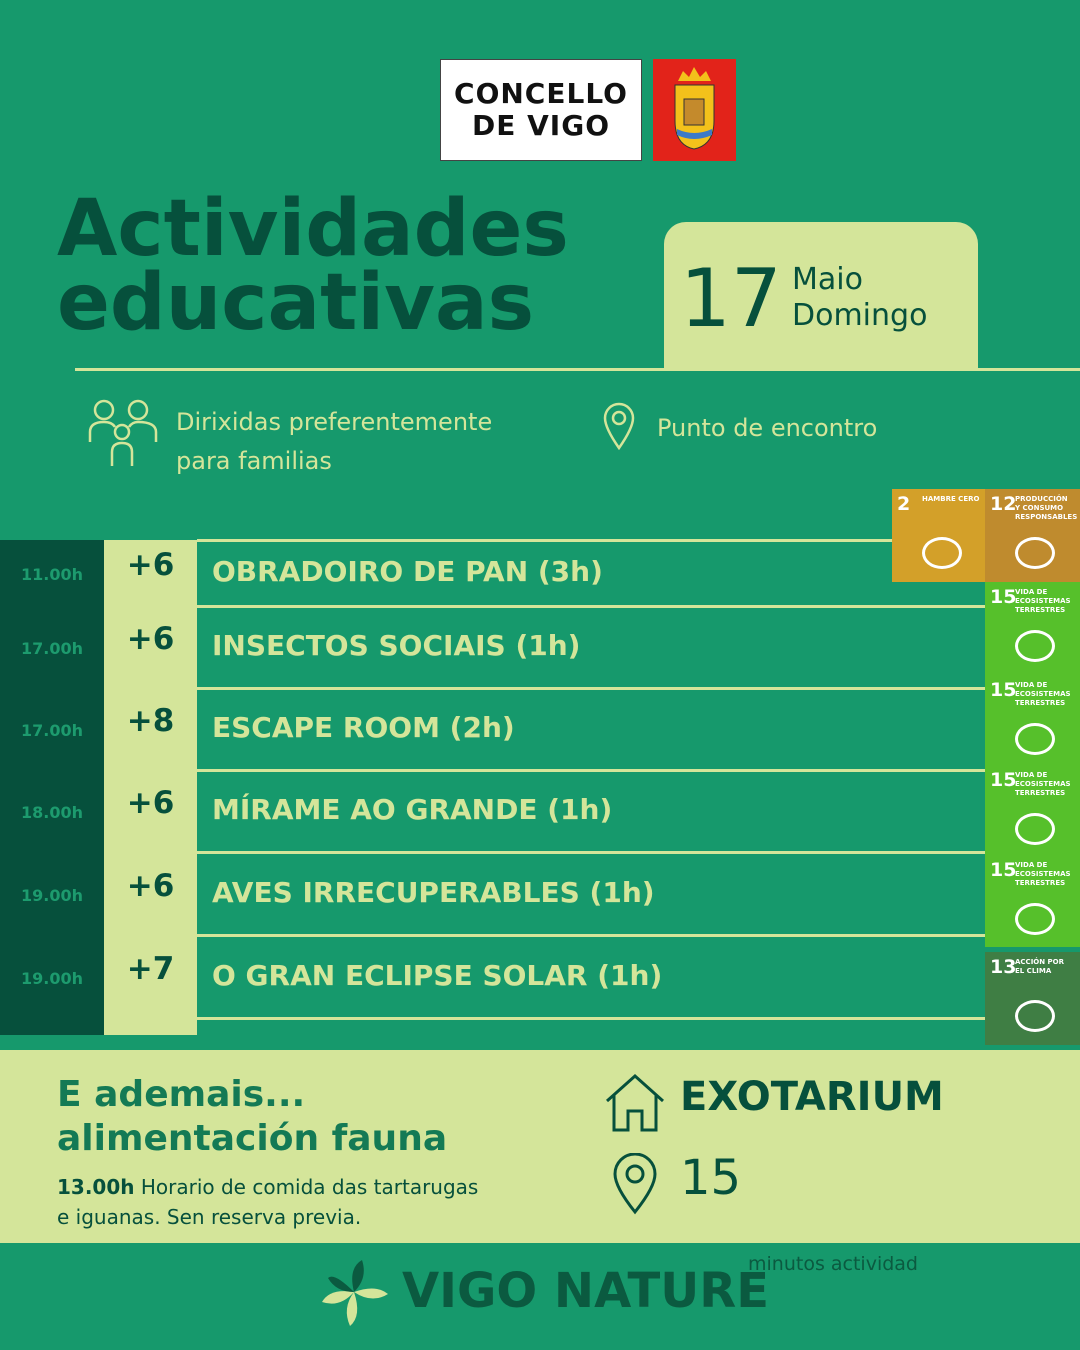 The image size is (1080, 1350). What do you see at coordinates (904, 504) in the screenshot?
I see `sdg-number: 2` at bounding box center [904, 504].